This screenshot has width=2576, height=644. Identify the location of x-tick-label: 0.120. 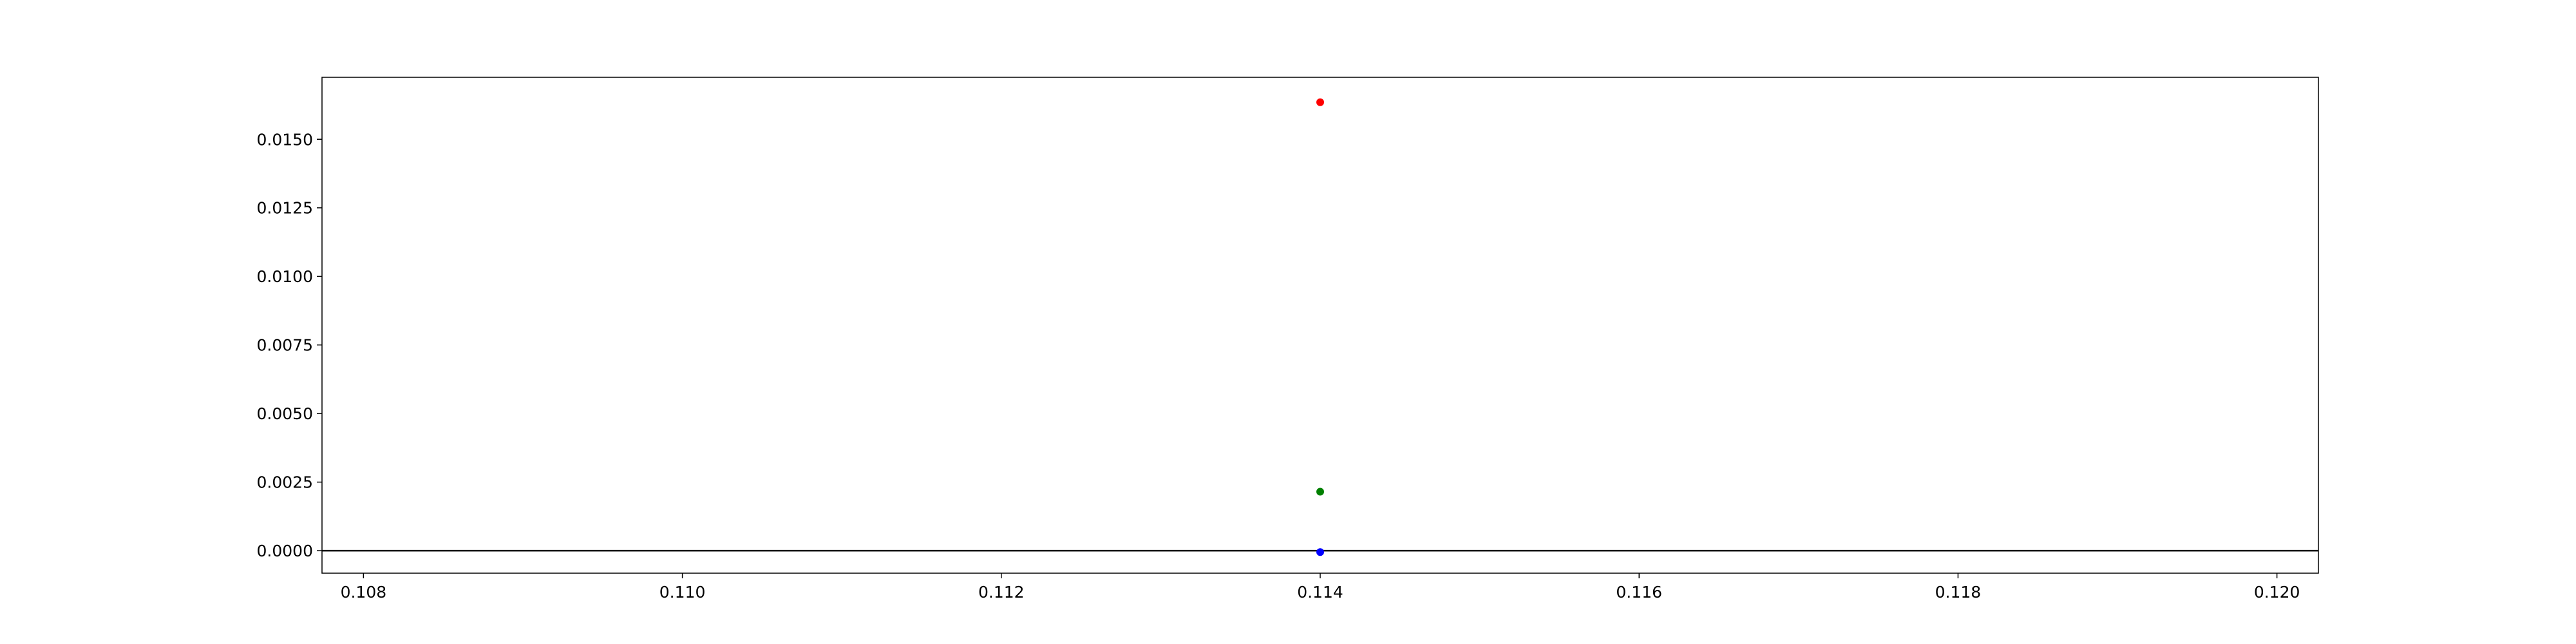
(2277, 592).